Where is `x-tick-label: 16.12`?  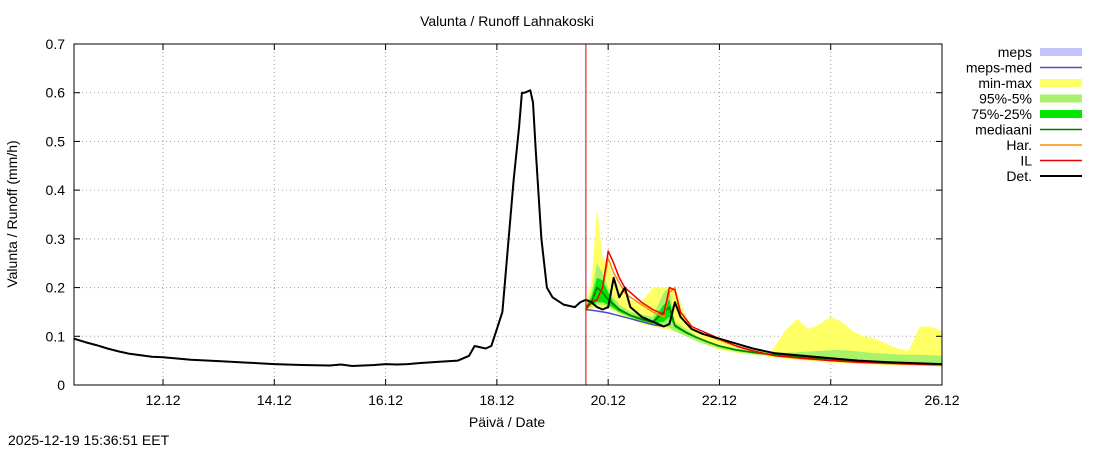 x-tick-label: 16.12 is located at coordinates (385, 400).